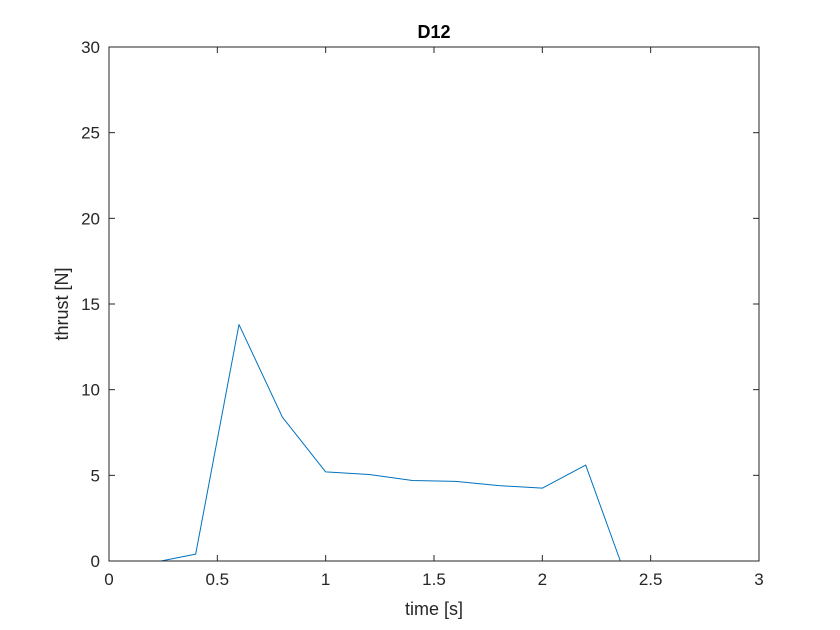 This screenshot has width=840, height=630. I want to click on x-tick-label: 1.5, so click(434, 579).